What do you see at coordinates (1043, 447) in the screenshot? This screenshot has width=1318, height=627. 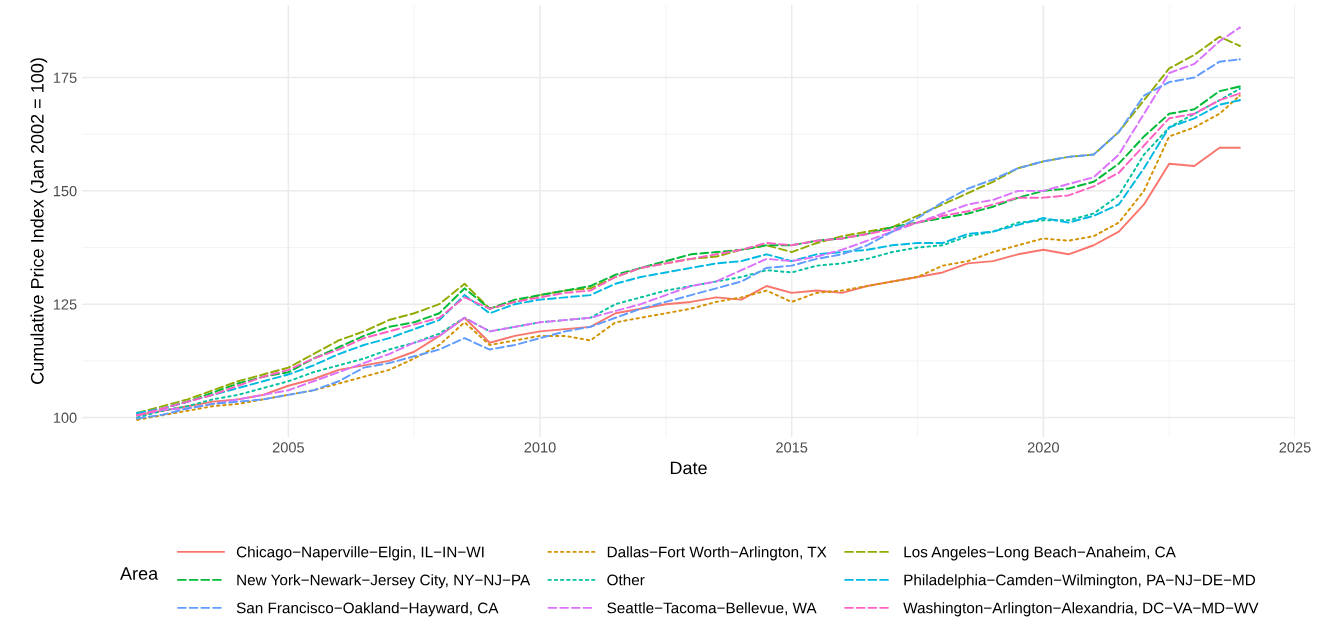 I see `x-tick-label: 2020` at bounding box center [1043, 447].